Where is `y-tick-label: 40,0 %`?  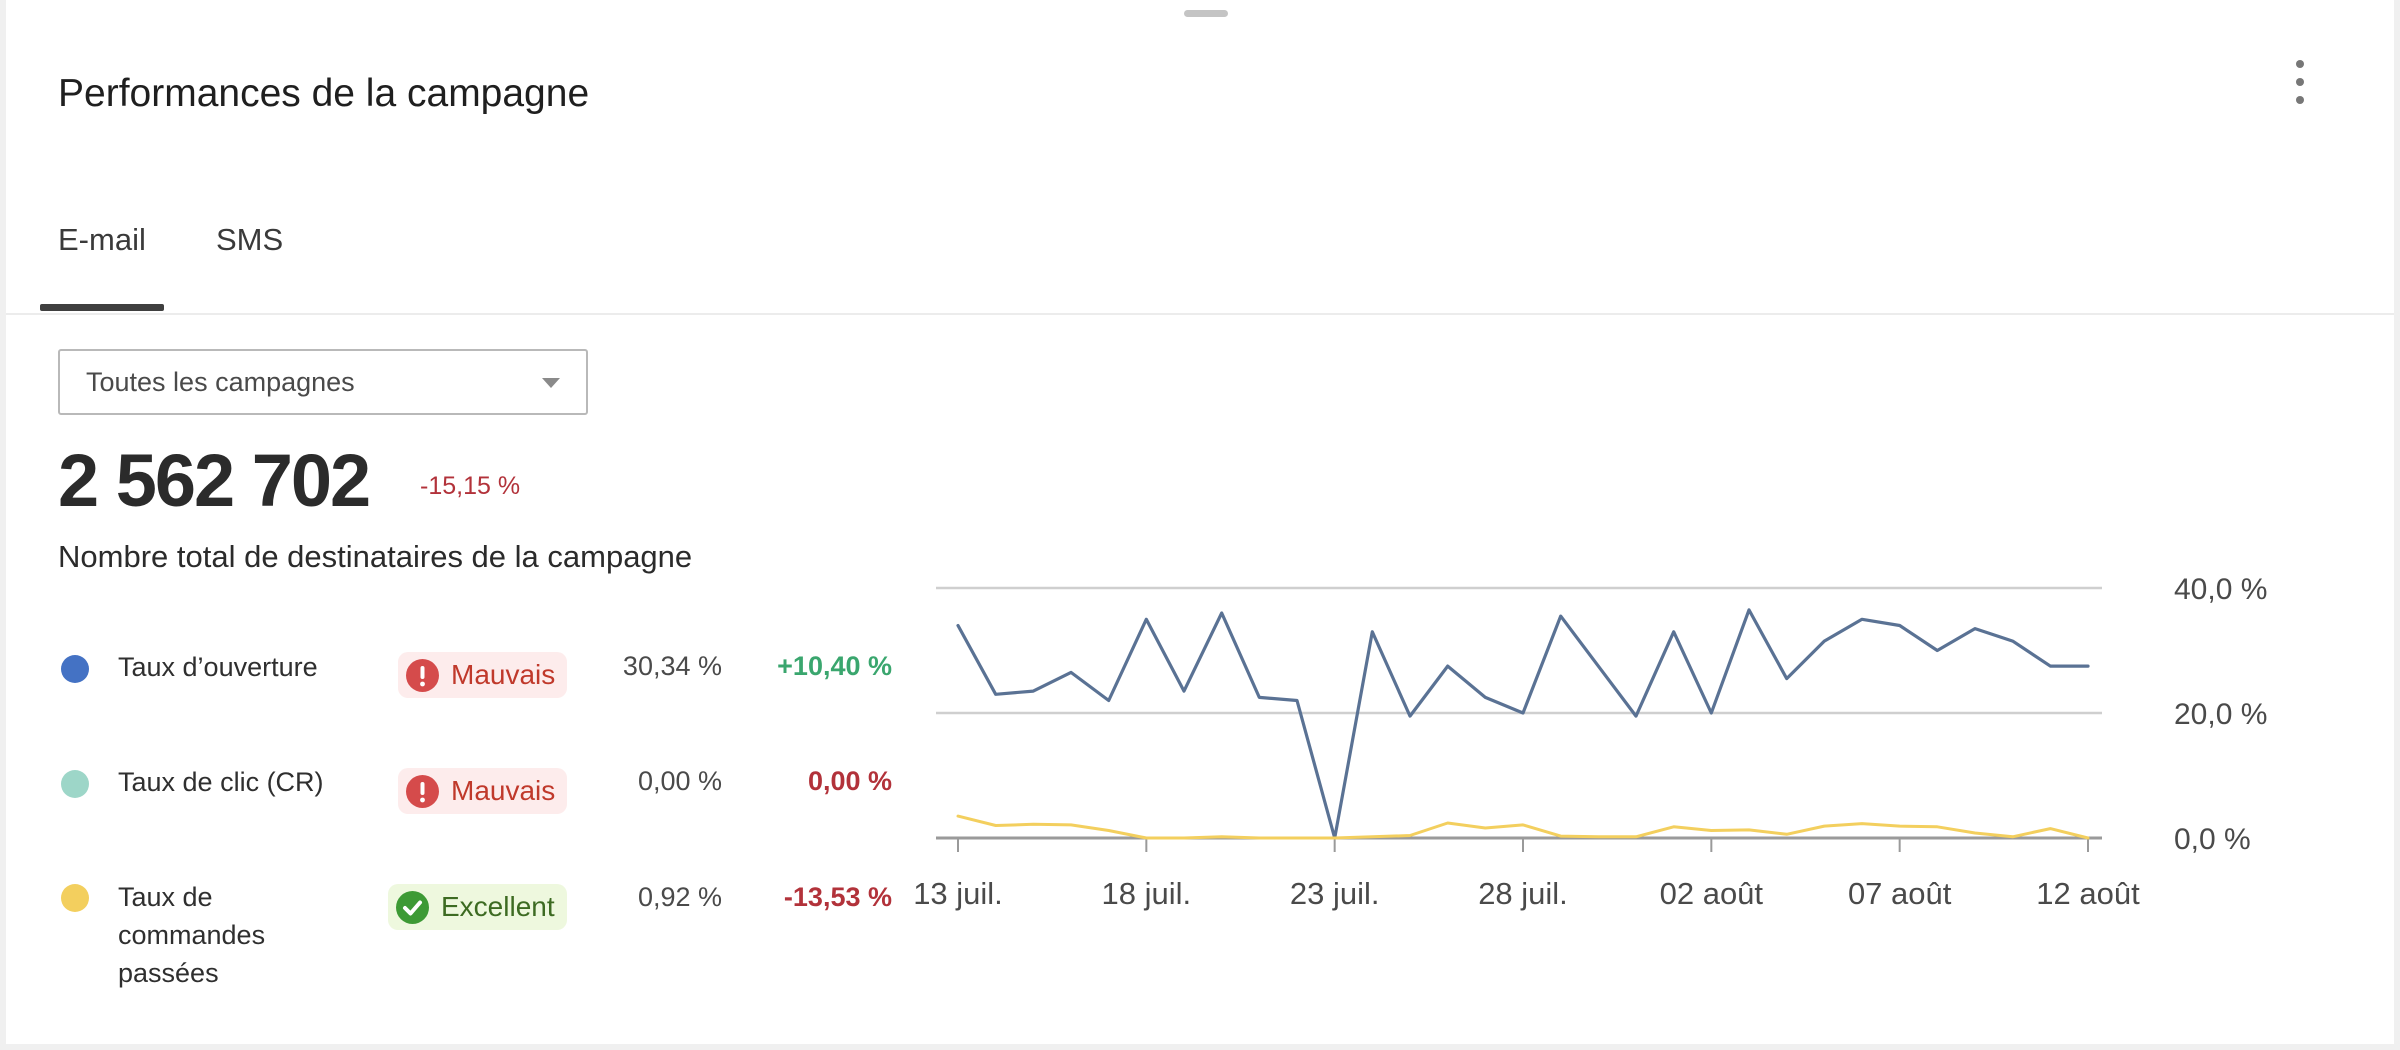 y-tick-label: 40,0 % is located at coordinates (2220, 589).